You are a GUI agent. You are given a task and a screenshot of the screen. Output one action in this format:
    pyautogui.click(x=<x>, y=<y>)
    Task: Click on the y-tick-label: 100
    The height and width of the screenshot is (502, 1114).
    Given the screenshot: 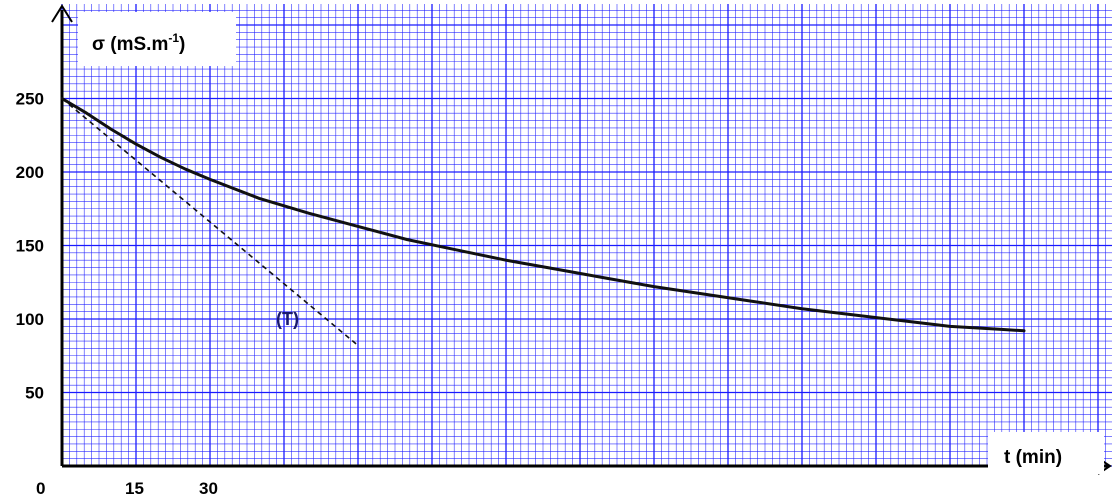 What is the action you would take?
    pyautogui.click(x=30, y=319)
    